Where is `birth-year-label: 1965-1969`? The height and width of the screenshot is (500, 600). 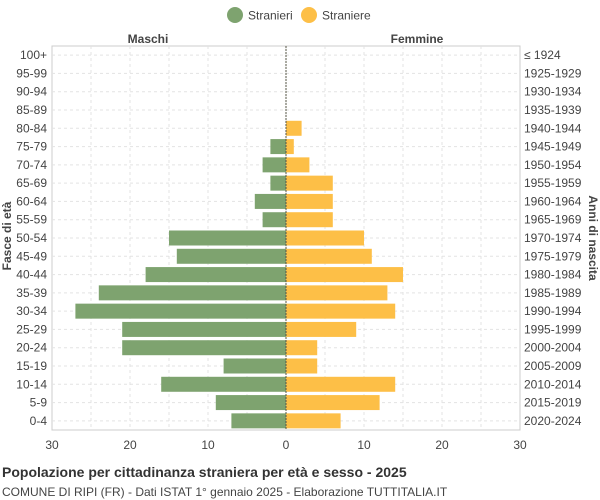
birth-year-label: 1965-1969 is located at coordinates (553, 220).